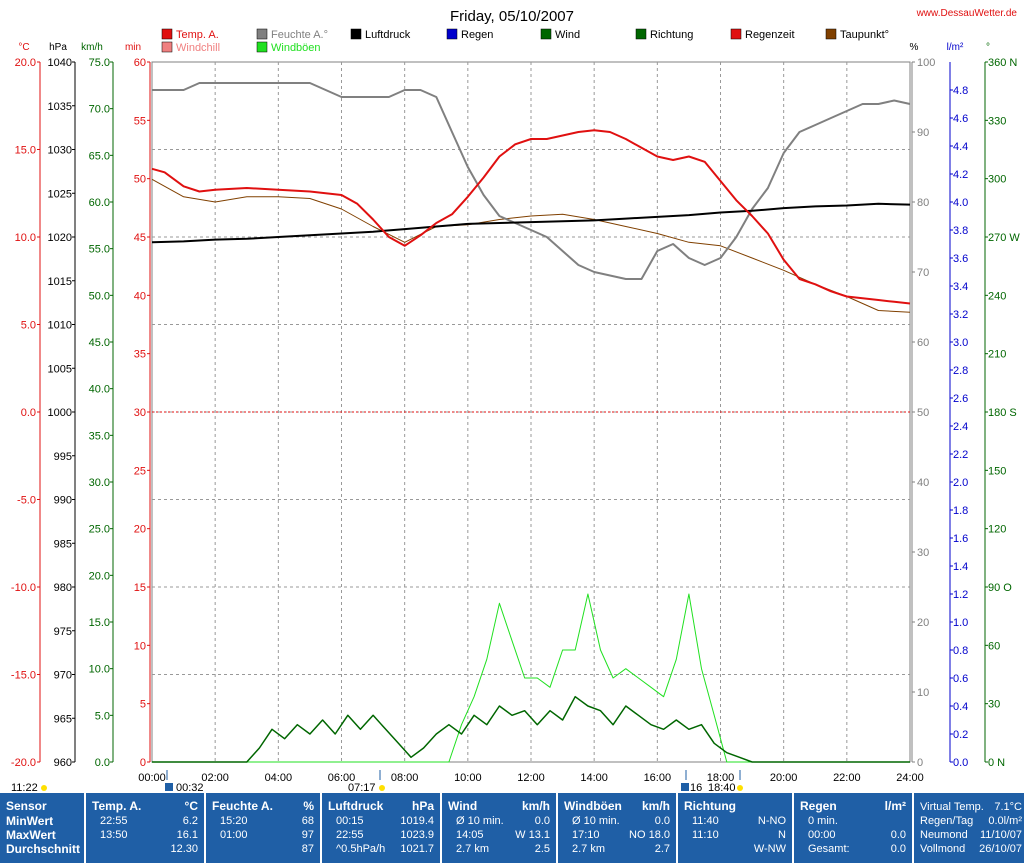 This screenshot has width=1024, height=863. I want to click on panel-misc-value: 7.1°C, so click(1008, 807).